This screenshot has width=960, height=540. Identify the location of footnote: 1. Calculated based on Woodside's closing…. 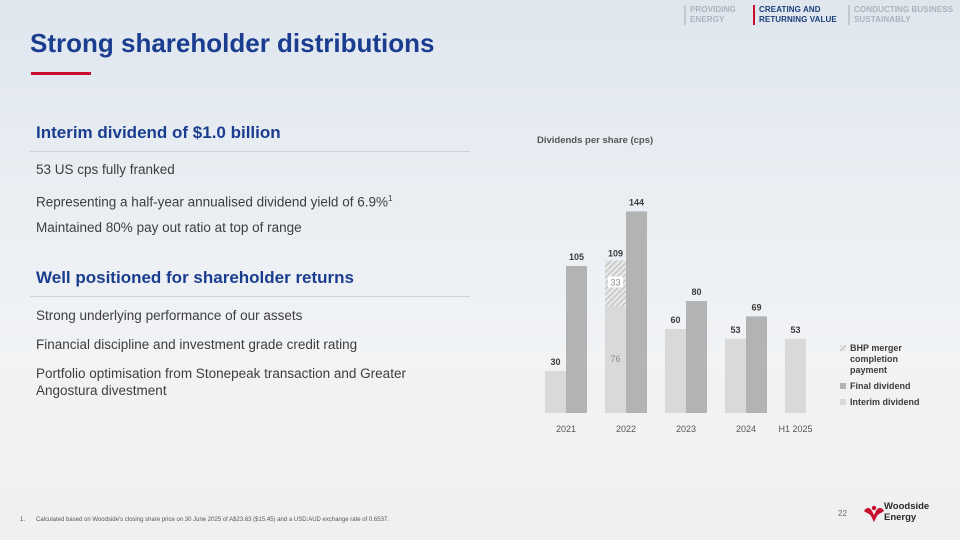
(204, 520).